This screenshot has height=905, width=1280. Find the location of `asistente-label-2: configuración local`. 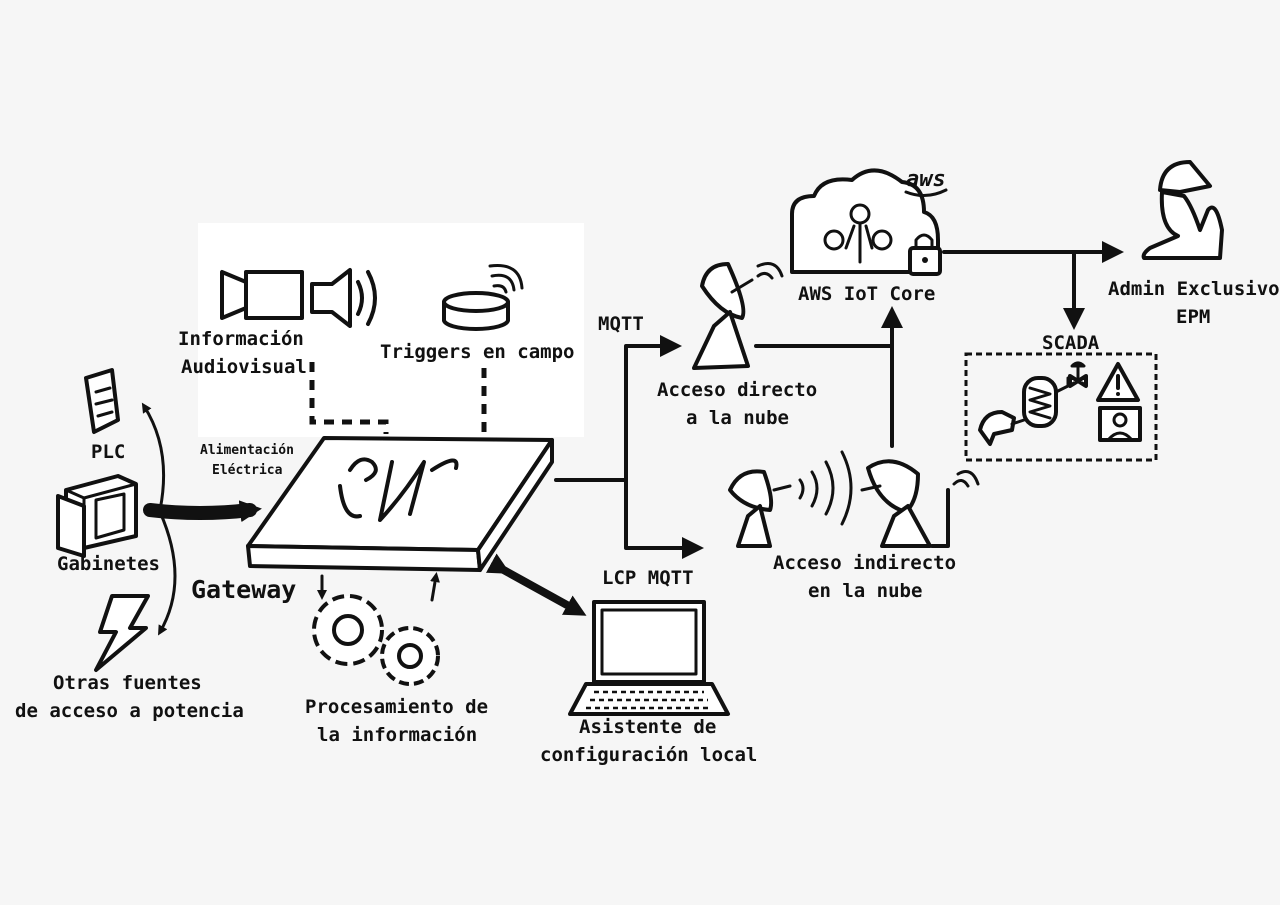

asistente-label-2: configuración local is located at coordinates (648, 755).